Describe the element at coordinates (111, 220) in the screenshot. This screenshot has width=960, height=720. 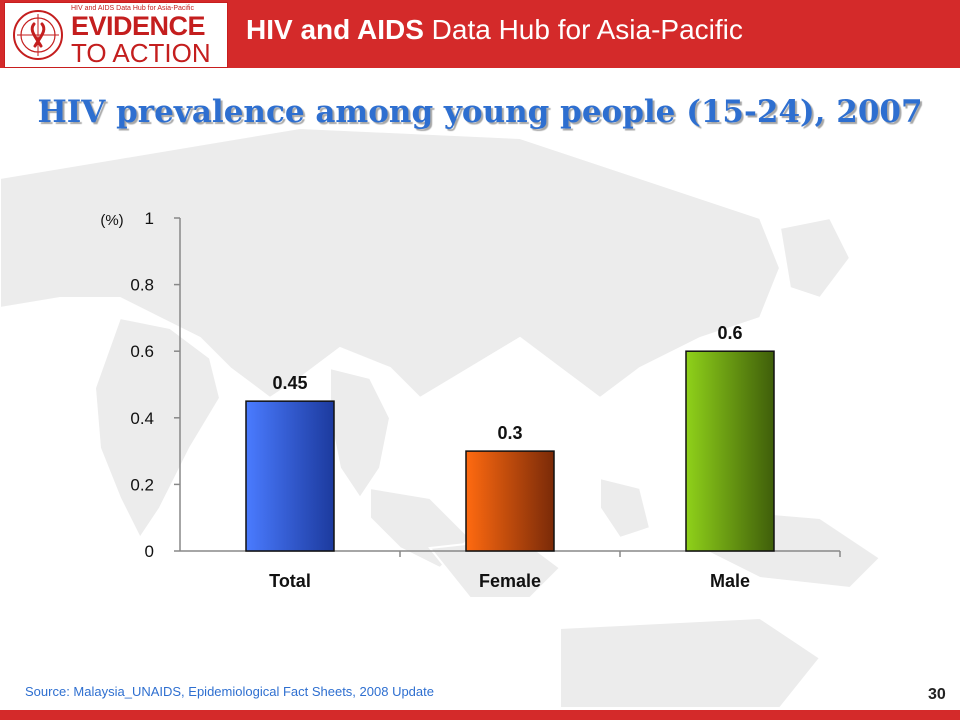
I see `y-axis-label: (%)` at that location.